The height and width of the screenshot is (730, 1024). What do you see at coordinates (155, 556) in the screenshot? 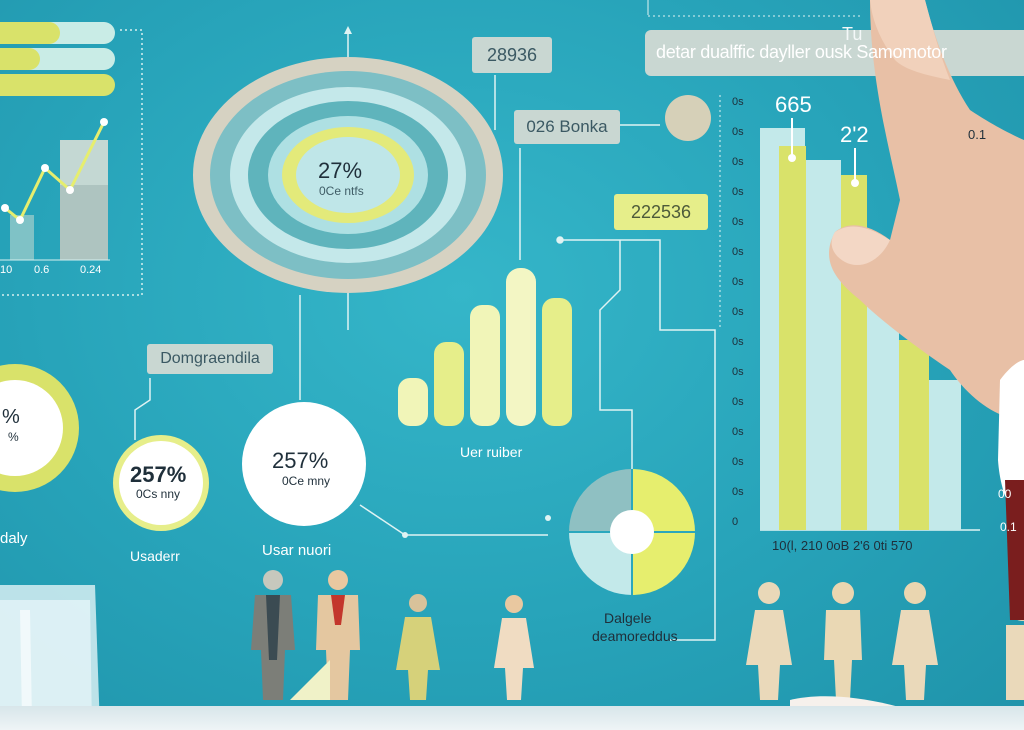
I see `small-circle-1-caption: Usaderr` at bounding box center [155, 556].